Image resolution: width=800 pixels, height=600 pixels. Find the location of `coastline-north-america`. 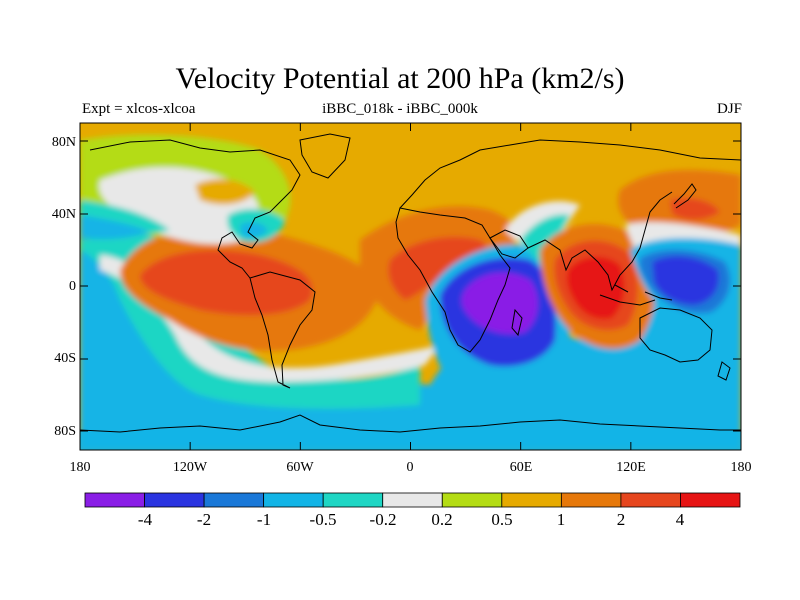

coastline-north-america is located at coordinates (195, 209).